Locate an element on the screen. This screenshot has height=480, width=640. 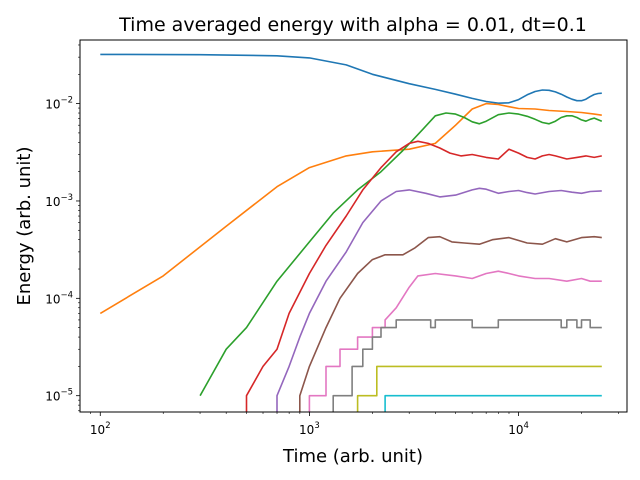
y-axis-label: Energy (arb. unit) is located at coordinates (24, 226).